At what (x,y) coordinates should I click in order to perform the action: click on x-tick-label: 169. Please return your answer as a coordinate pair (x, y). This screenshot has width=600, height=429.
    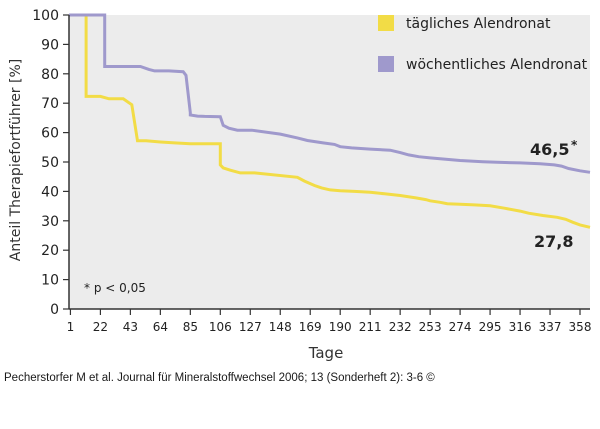
    Looking at the image, I should click on (310, 327).